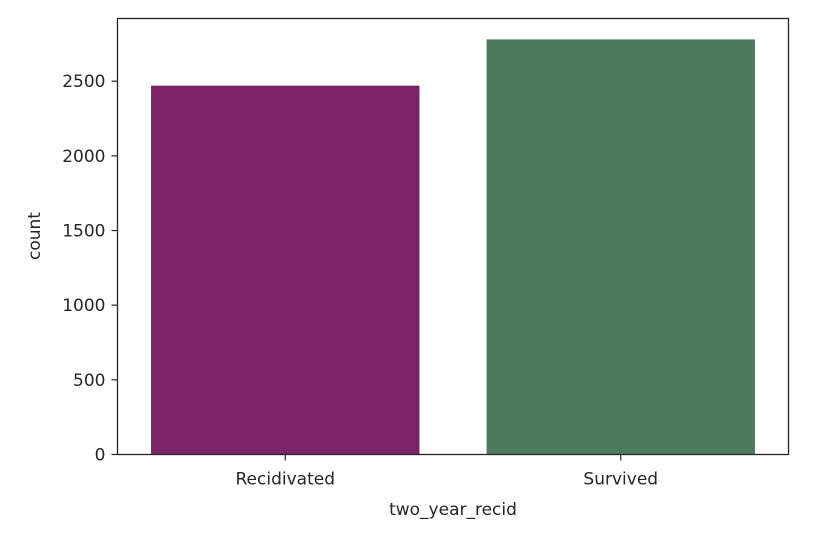 This screenshot has width=838, height=538. What do you see at coordinates (83, 82) in the screenshot?
I see `y-tick-label: 2500` at bounding box center [83, 82].